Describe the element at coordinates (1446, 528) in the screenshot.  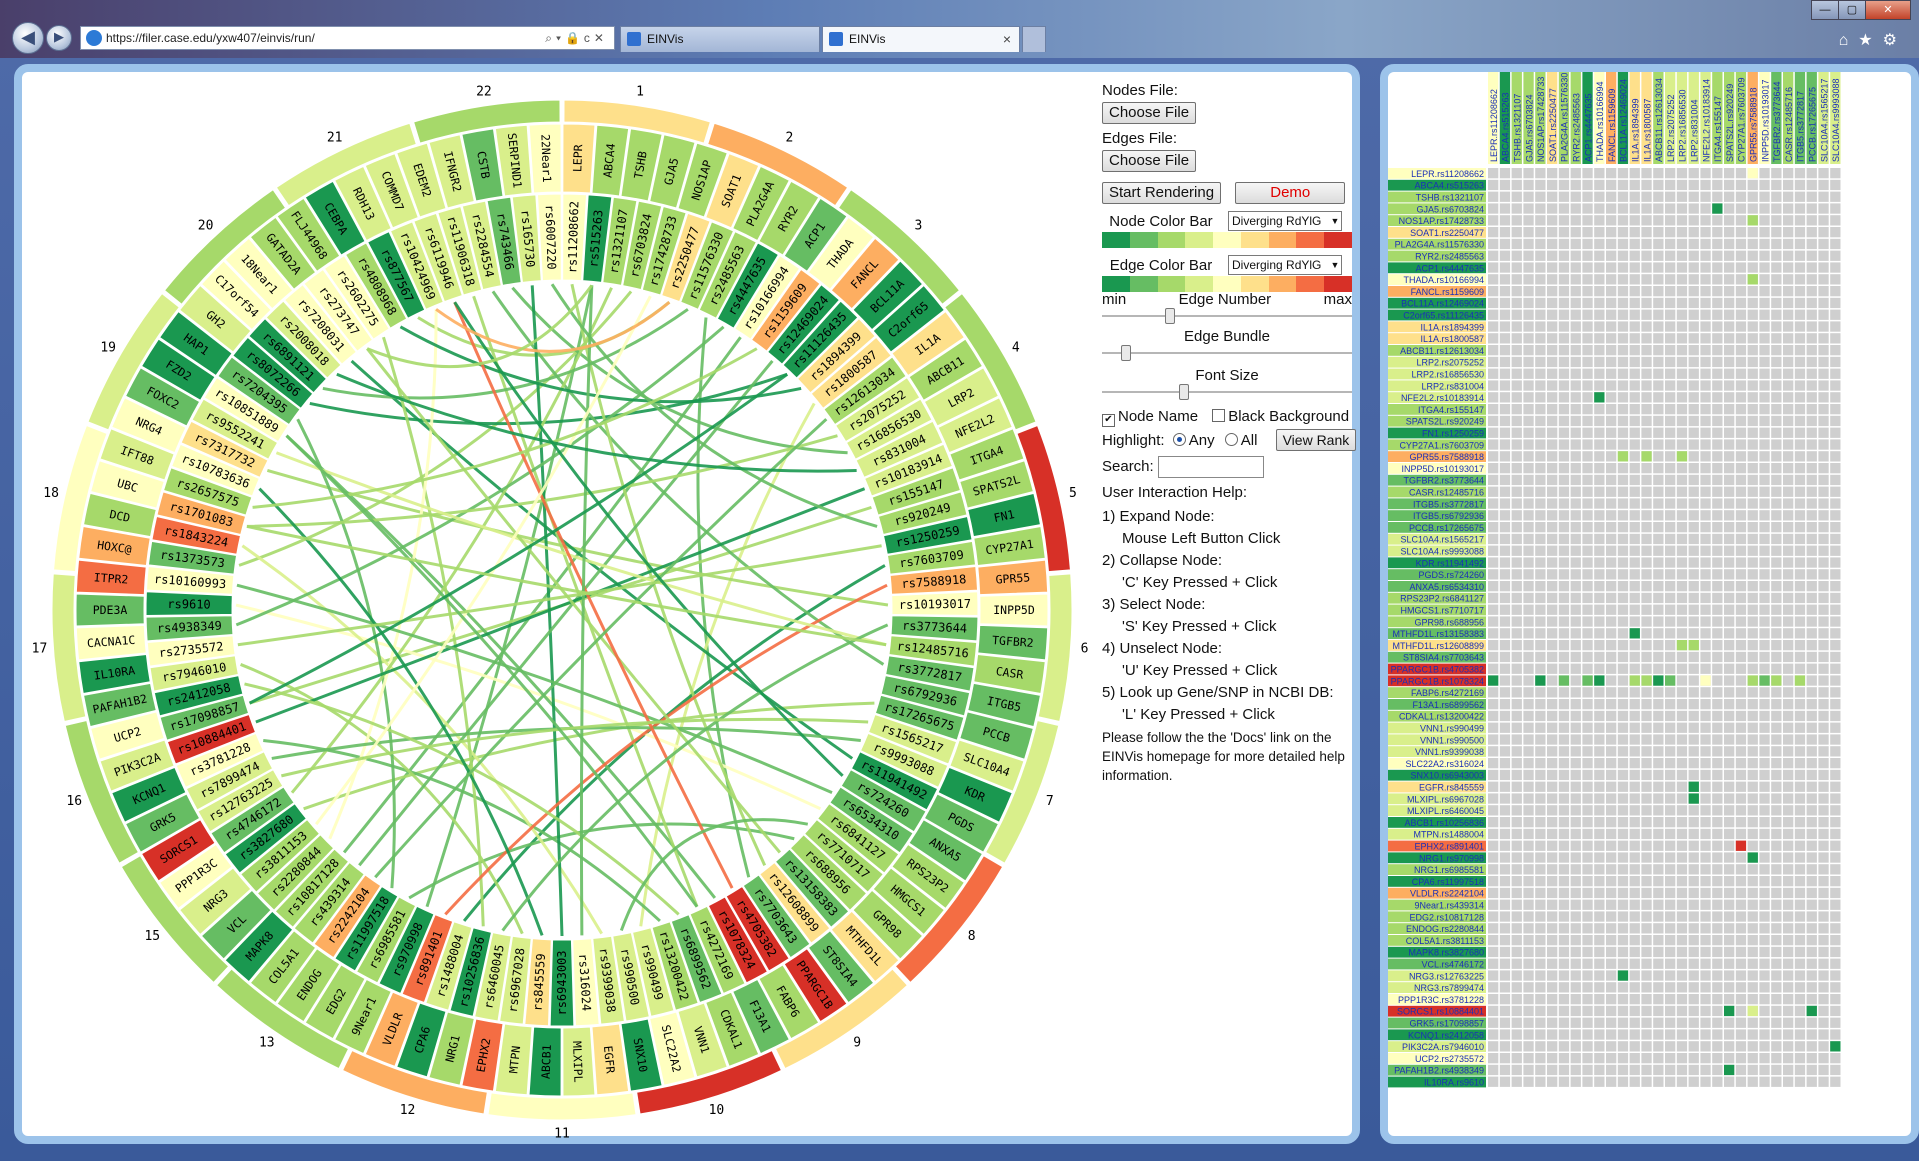
I see `matrix-row-label: PCCB.rs17265675` at that location.